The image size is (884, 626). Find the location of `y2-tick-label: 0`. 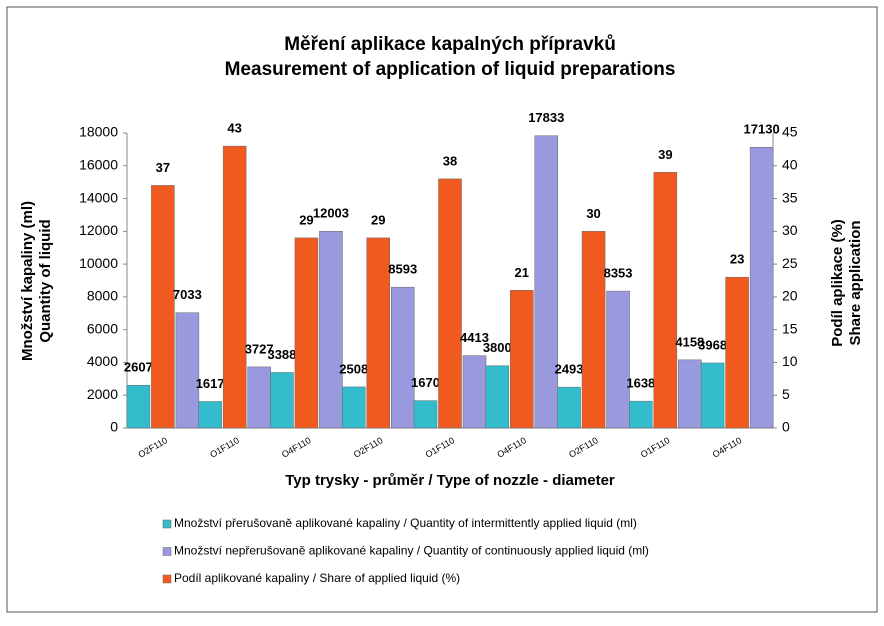

y2-tick-label: 0 is located at coordinates (786, 427).